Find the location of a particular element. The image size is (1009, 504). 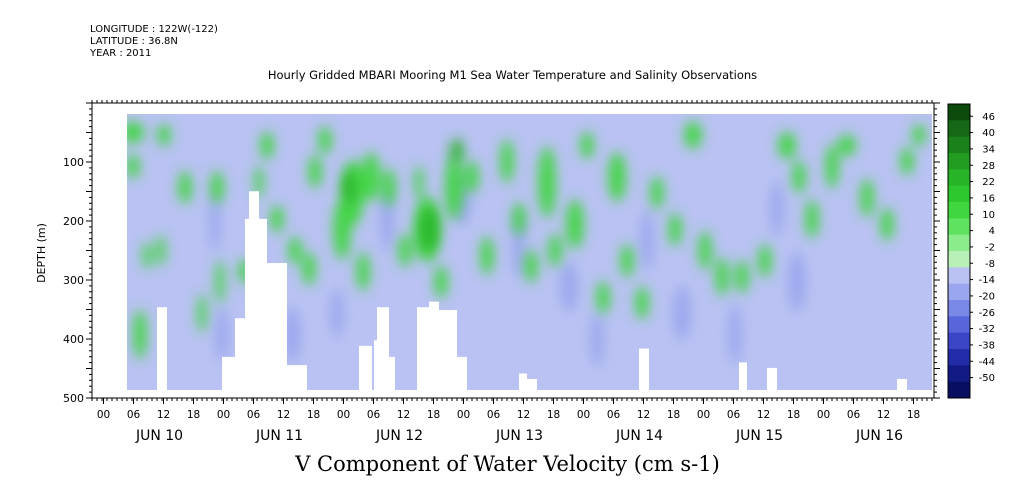

colorbar-label: -8 is located at coordinates (990, 264).